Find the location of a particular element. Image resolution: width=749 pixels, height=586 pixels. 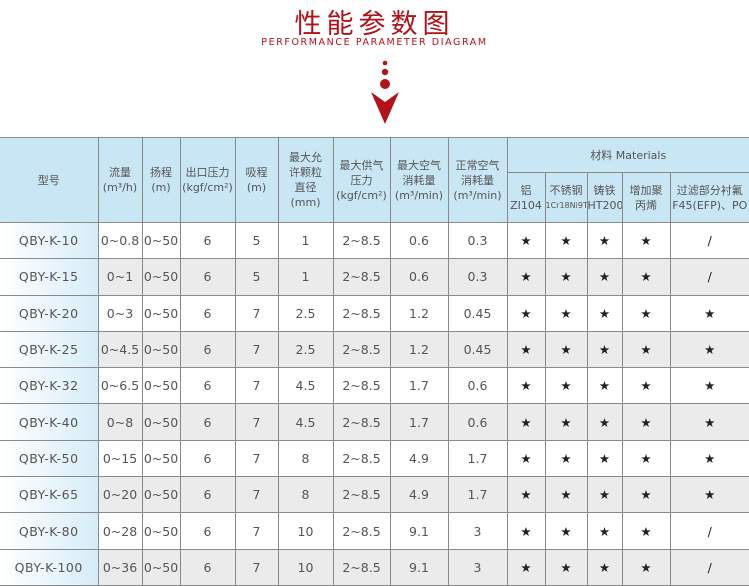

model-cell: QBY-K-80 is located at coordinates (49, 531).